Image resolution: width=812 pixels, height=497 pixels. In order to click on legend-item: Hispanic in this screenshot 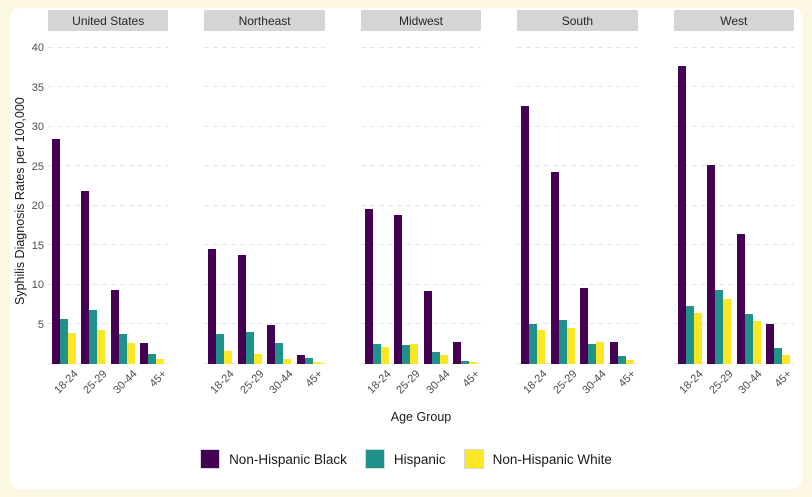, I will do `click(405, 459)`.